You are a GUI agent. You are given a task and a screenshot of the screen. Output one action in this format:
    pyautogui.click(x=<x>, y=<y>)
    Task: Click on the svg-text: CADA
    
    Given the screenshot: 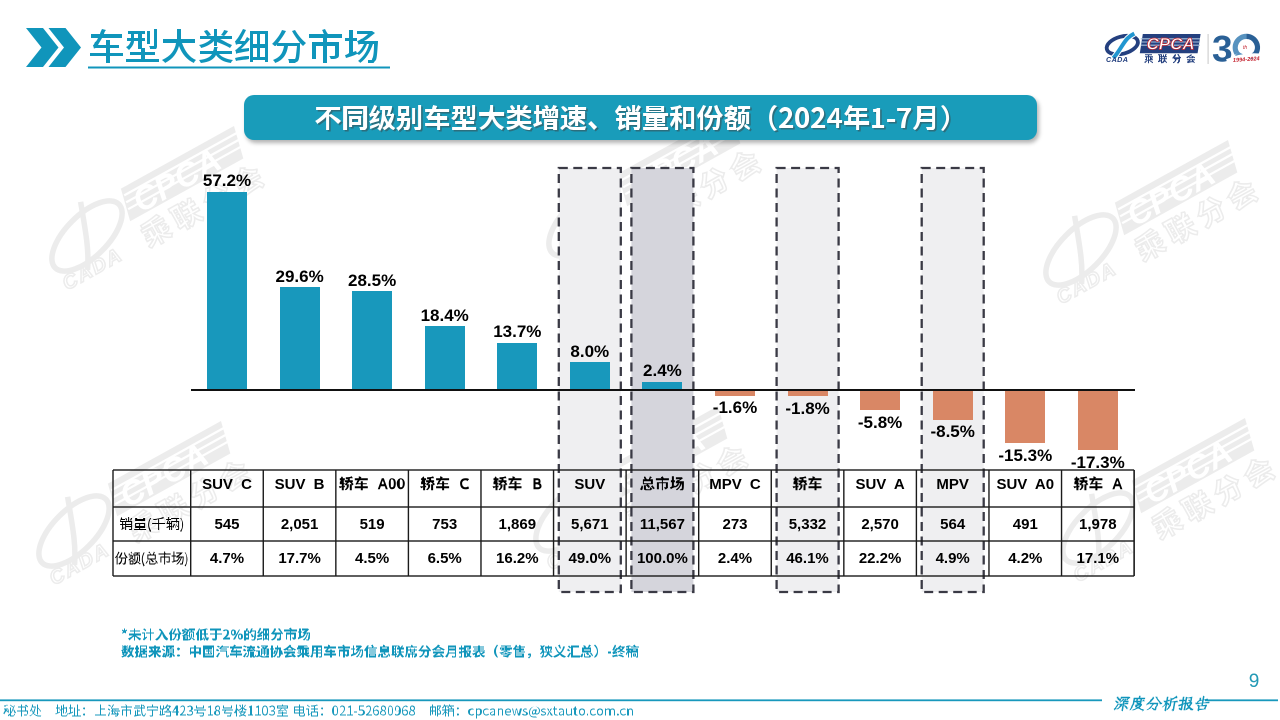 What is the action you would take?
    pyautogui.click(x=1117, y=59)
    